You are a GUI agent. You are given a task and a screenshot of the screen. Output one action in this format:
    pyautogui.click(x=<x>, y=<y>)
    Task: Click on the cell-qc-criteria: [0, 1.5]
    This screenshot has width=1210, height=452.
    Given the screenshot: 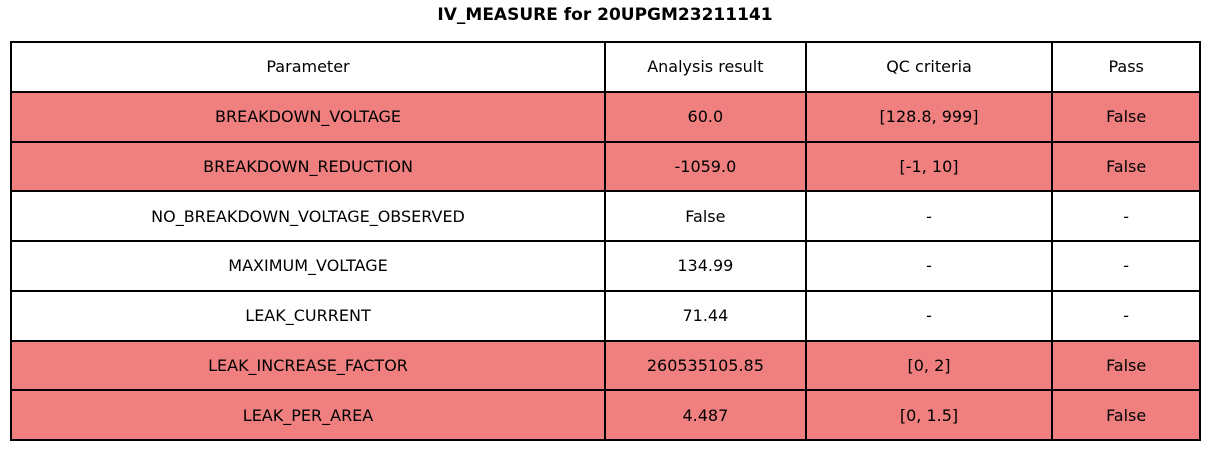 What is the action you would take?
    pyautogui.click(x=929, y=415)
    